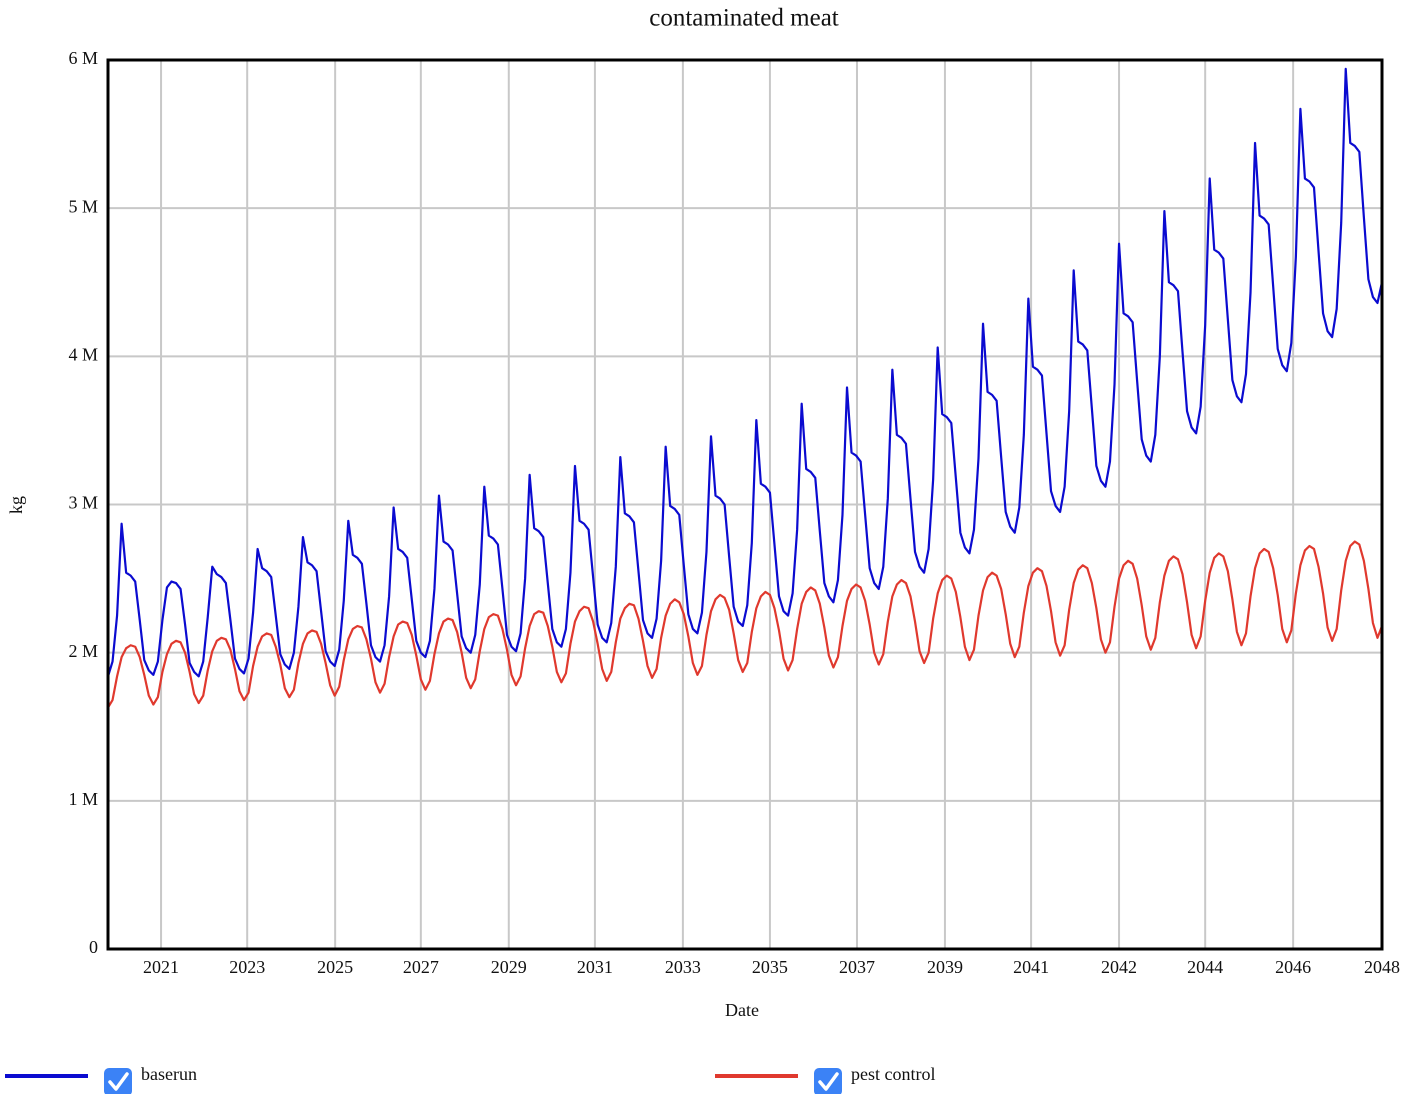  Describe the element at coordinates (1382, 967) in the screenshot. I see `x-tick-label: 2048` at that location.